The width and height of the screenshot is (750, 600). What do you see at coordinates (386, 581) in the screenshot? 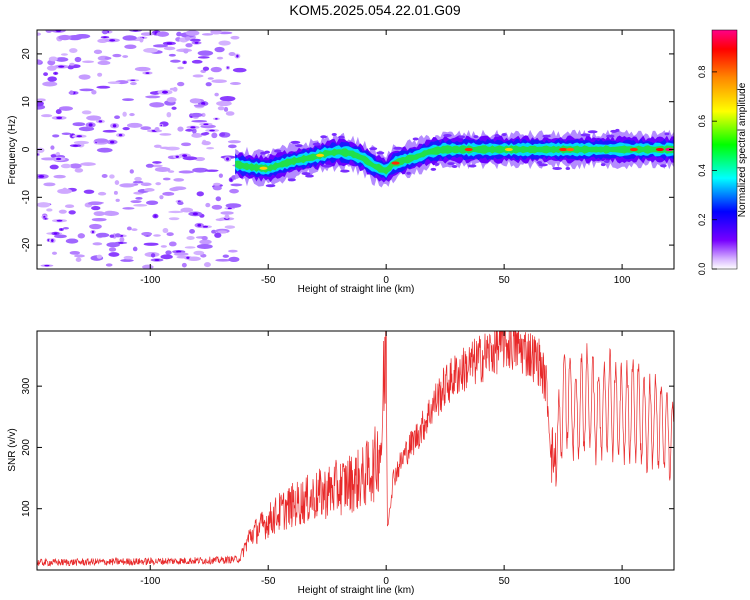
I see `snr-x-tick-label: 0` at bounding box center [386, 581].